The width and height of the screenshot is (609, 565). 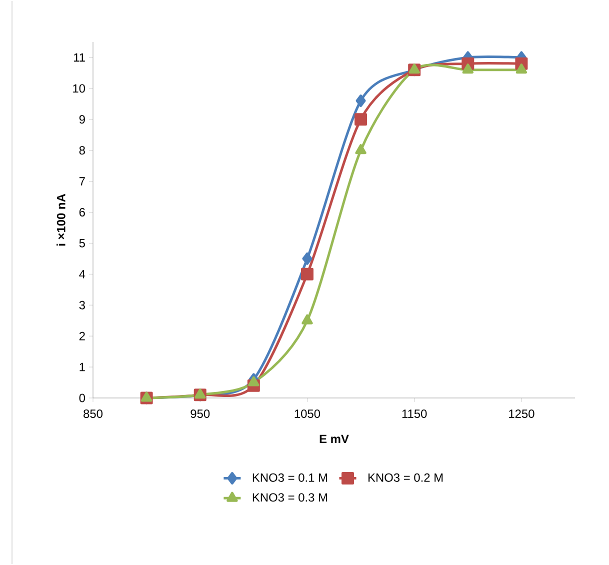 What do you see at coordinates (93, 414) in the screenshot?
I see `x-tick-label: 850` at bounding box center [93, 414].